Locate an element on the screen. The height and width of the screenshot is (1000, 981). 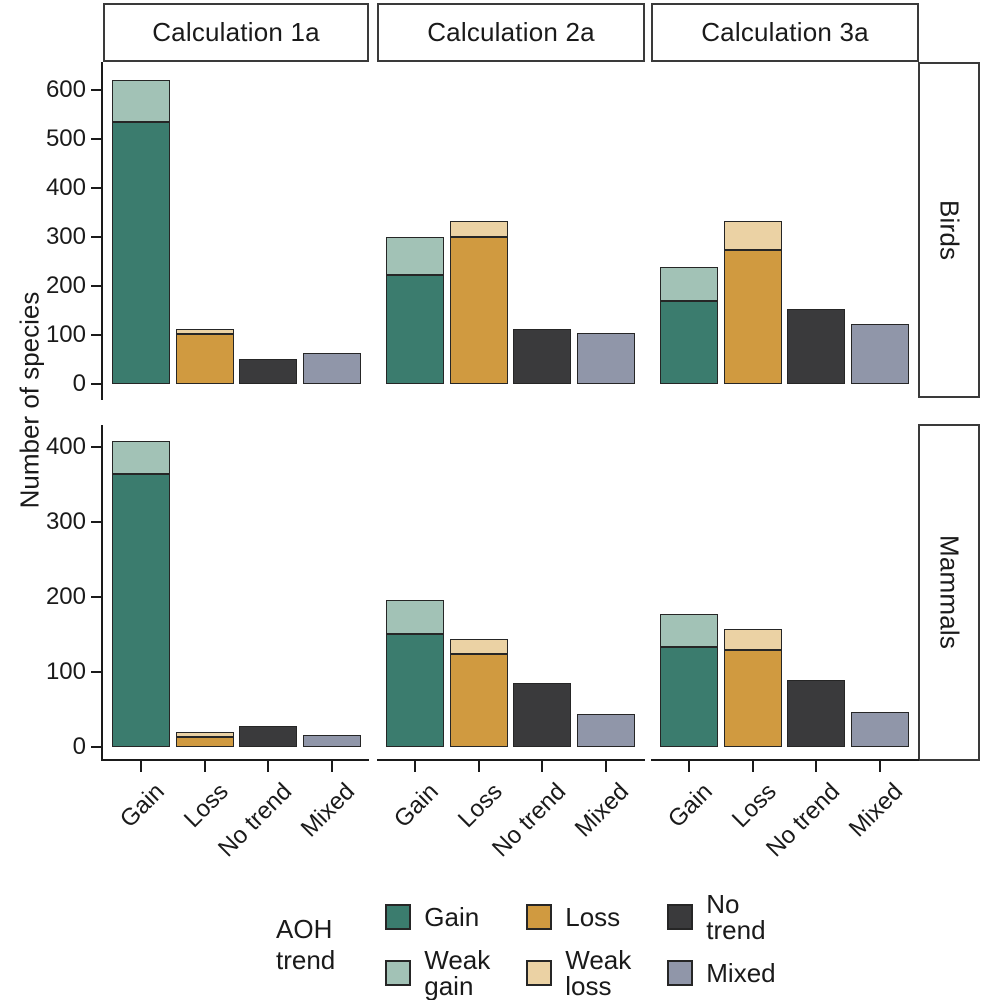
legend-title: AOH trend is located at coordinates (305, 945).